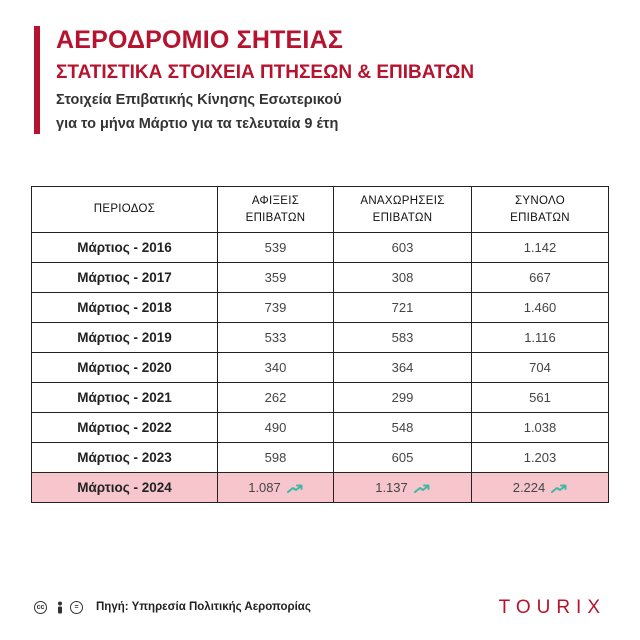 This screenshot has width=640, height=640. I want to click on table-row: Μάρτιος - 2020 340 364 704, so click(320, 367).